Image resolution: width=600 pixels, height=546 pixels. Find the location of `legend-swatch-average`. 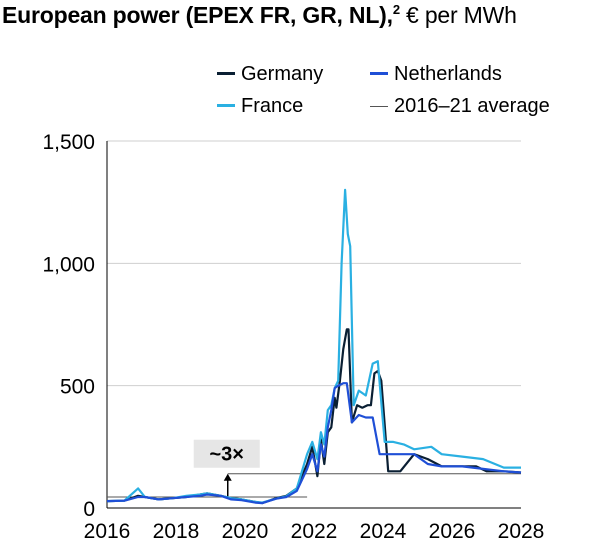

legend-swatch-average is located at coordinates (379, 107).